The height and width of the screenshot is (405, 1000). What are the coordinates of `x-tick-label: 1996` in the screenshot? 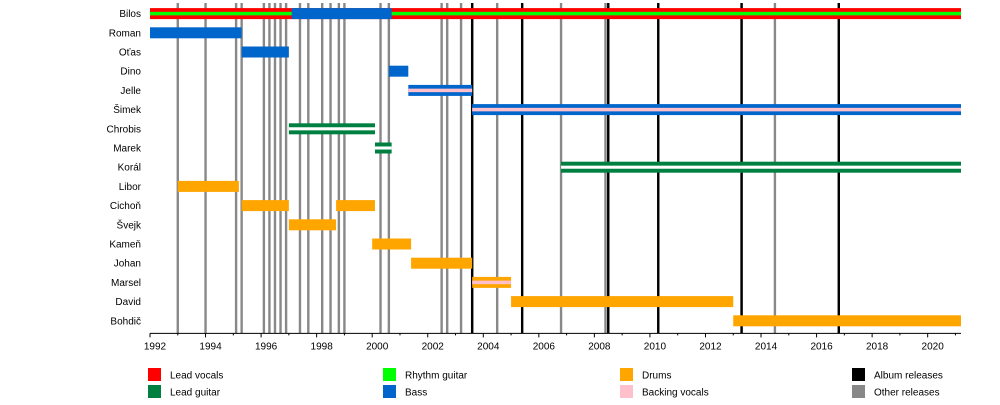 It's located at (266, 346).